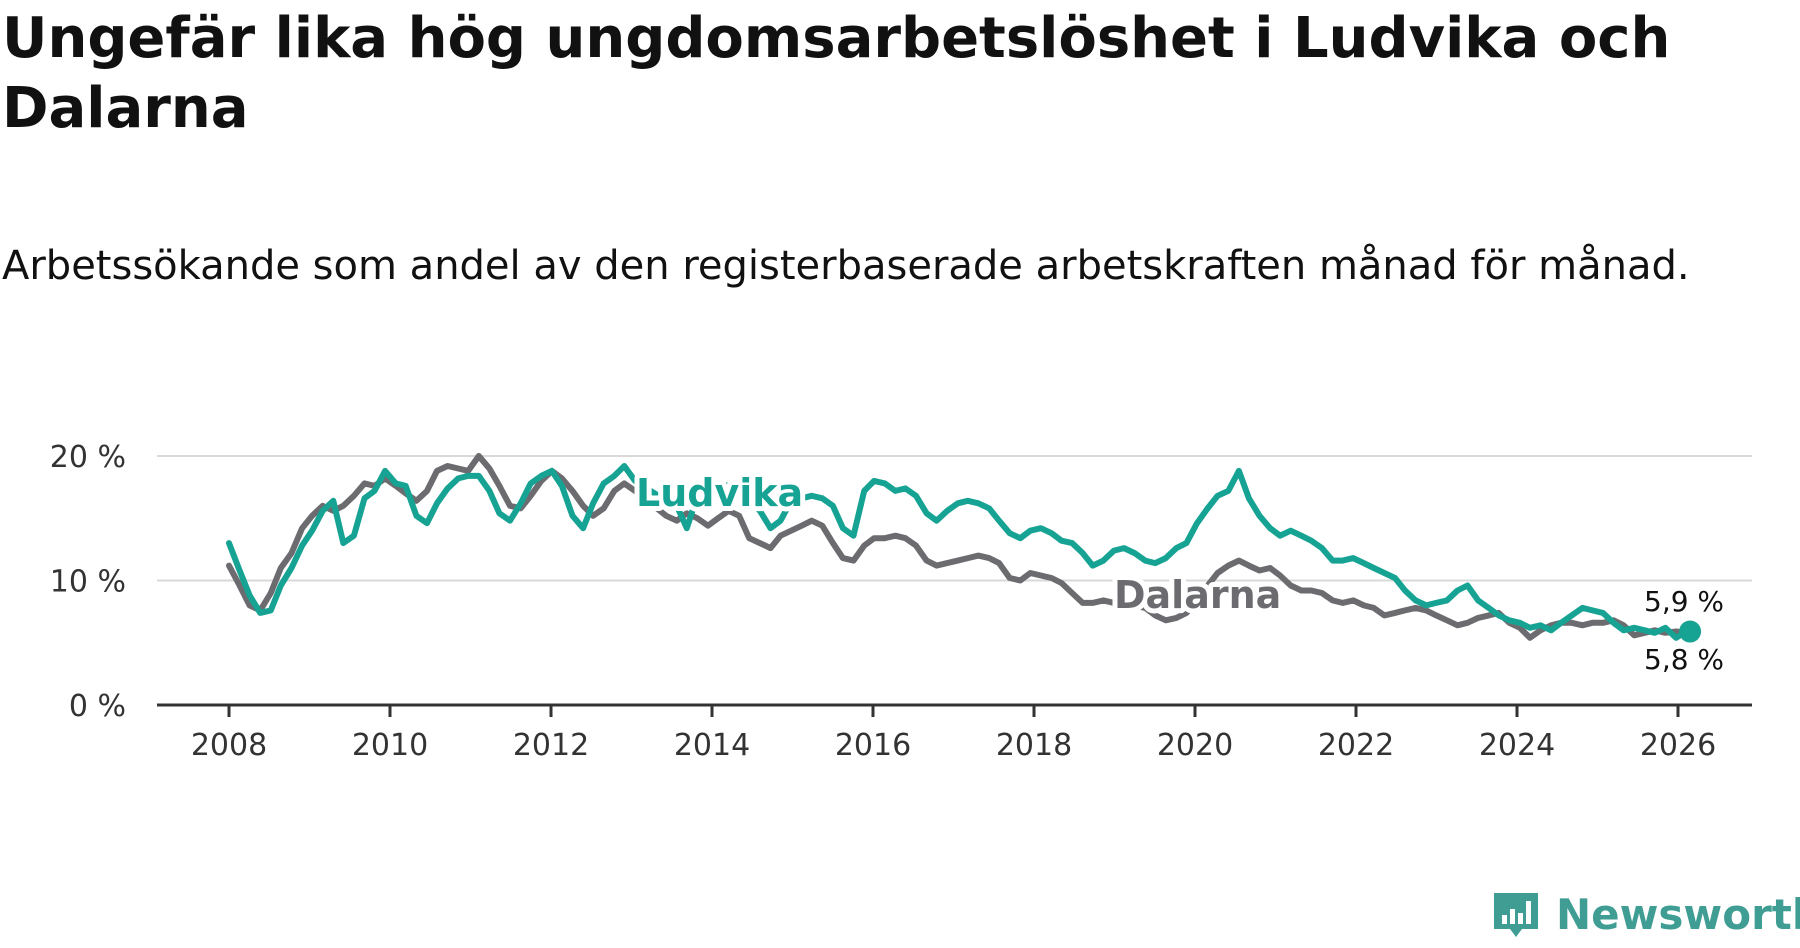 The width and height of the screenshot is (1800, 948). I want to click on series-label-ludvika: Ludvika, so click(719, 493).